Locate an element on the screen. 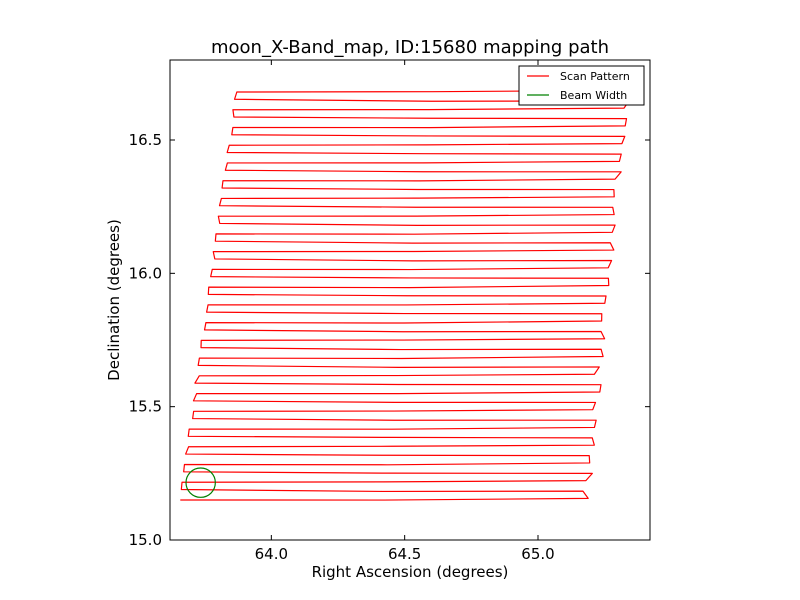  x-tick-label: 64.0 is located at coordinates (271, 554).